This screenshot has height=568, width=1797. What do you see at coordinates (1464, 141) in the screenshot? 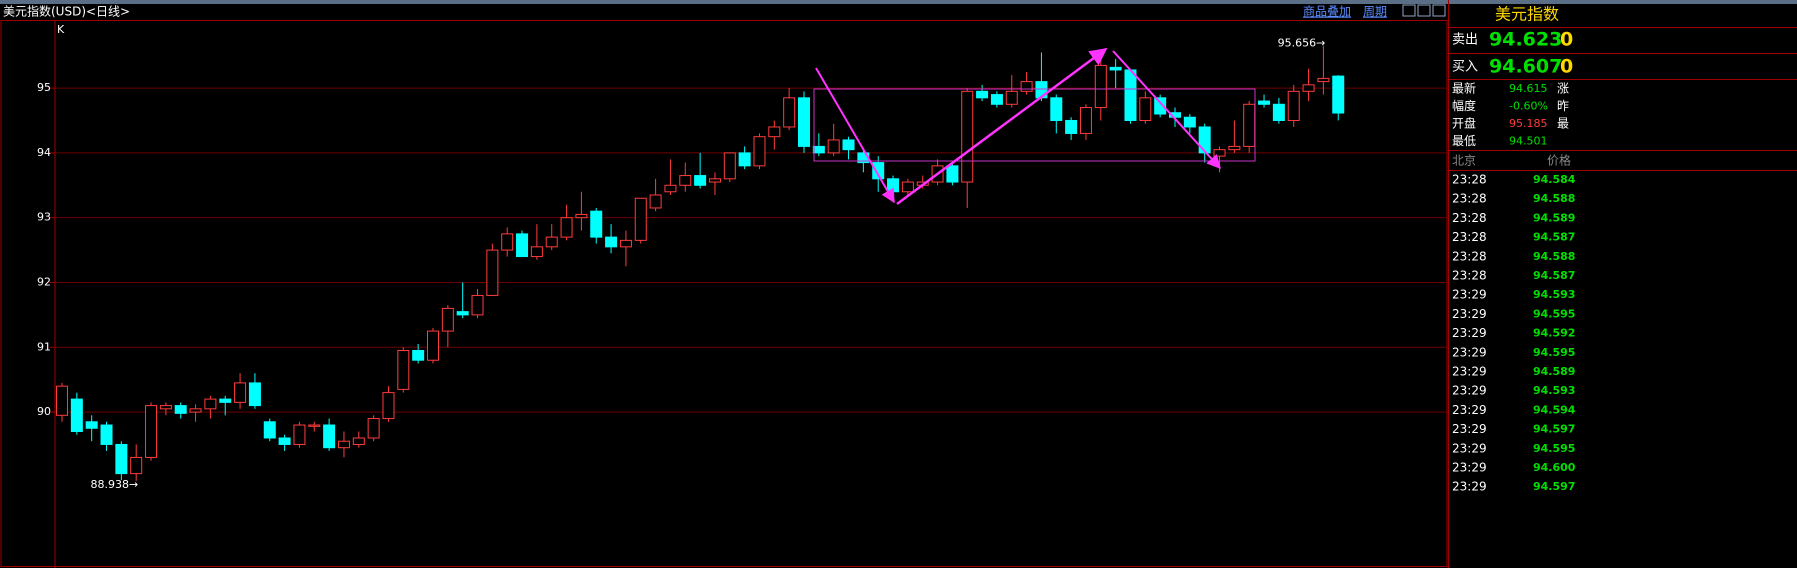
I see `quote-label: 最低` at bounding box center [1464, 141].